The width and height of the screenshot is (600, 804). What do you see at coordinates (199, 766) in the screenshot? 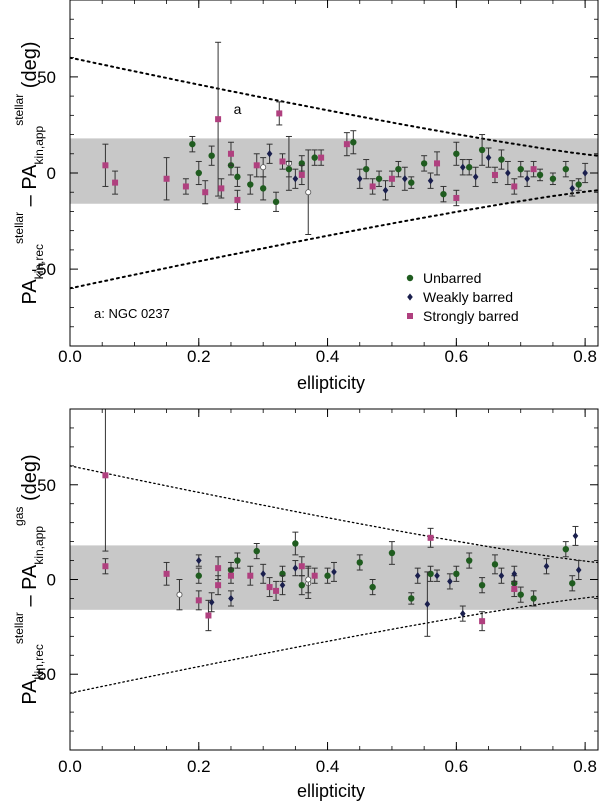
I see `x-tick-label: 0.2` at bounding box center [199, 766].